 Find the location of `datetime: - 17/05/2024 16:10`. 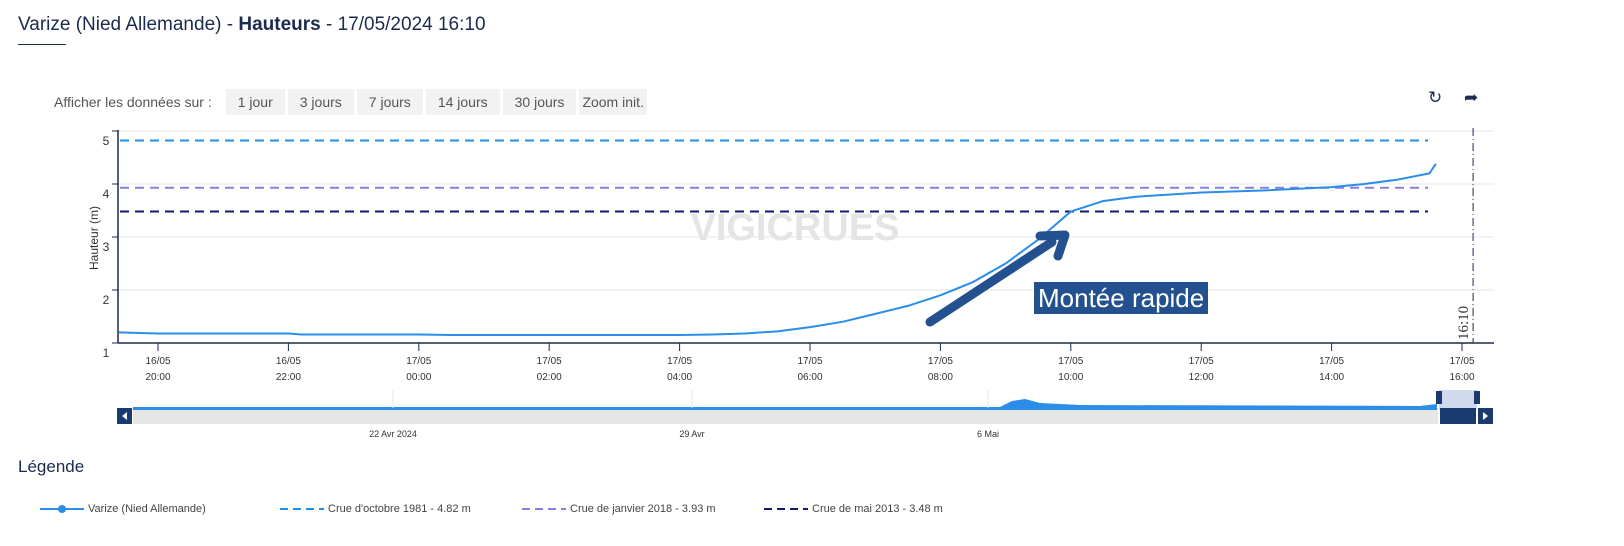

datetime: - 17/05/2024 16:10 is located at coordinates (406, 24).